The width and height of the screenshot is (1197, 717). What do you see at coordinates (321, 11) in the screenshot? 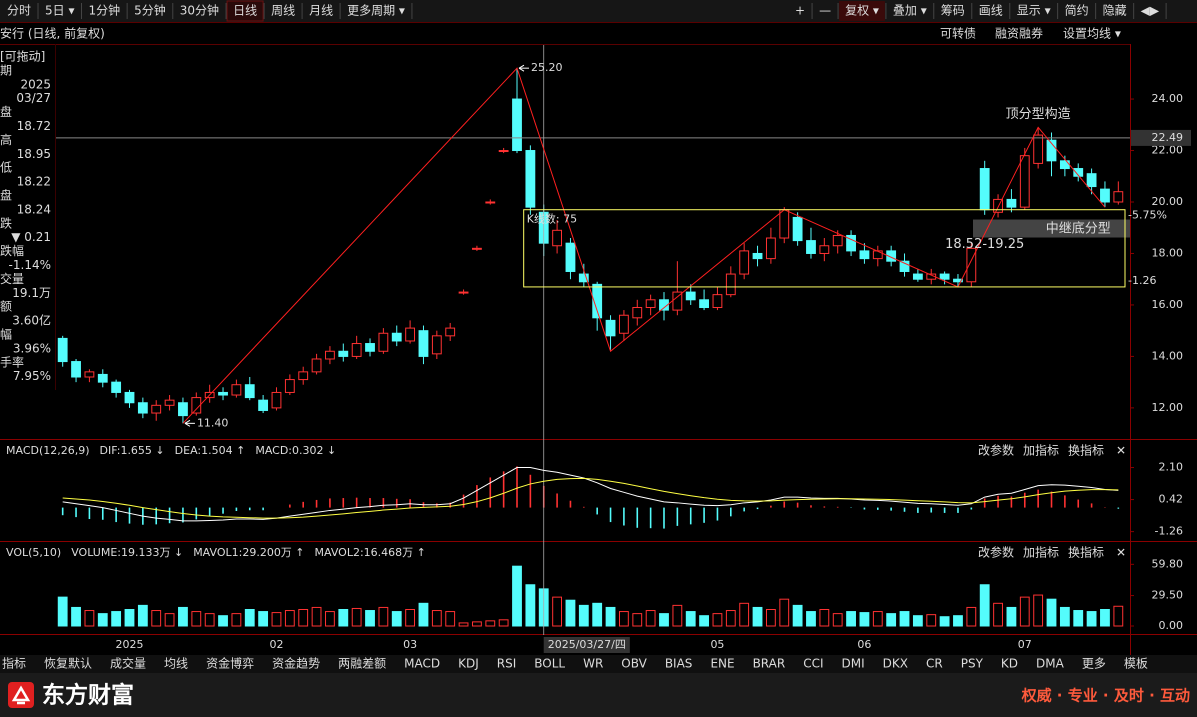
I see `period-tab: 月线` at bounding box center [321, 11].